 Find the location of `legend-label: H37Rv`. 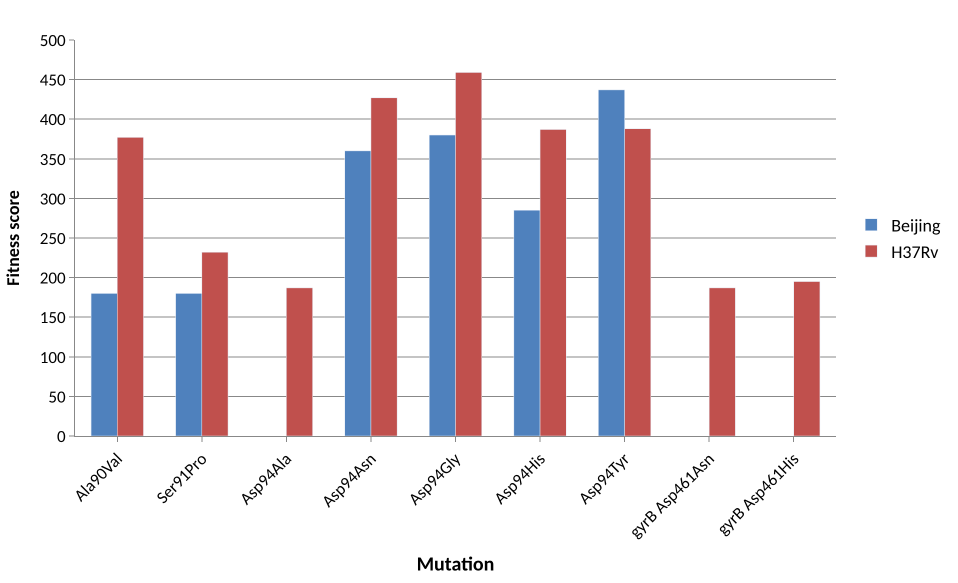

legend-label: H37Rv is located at coordinates (914, 252).